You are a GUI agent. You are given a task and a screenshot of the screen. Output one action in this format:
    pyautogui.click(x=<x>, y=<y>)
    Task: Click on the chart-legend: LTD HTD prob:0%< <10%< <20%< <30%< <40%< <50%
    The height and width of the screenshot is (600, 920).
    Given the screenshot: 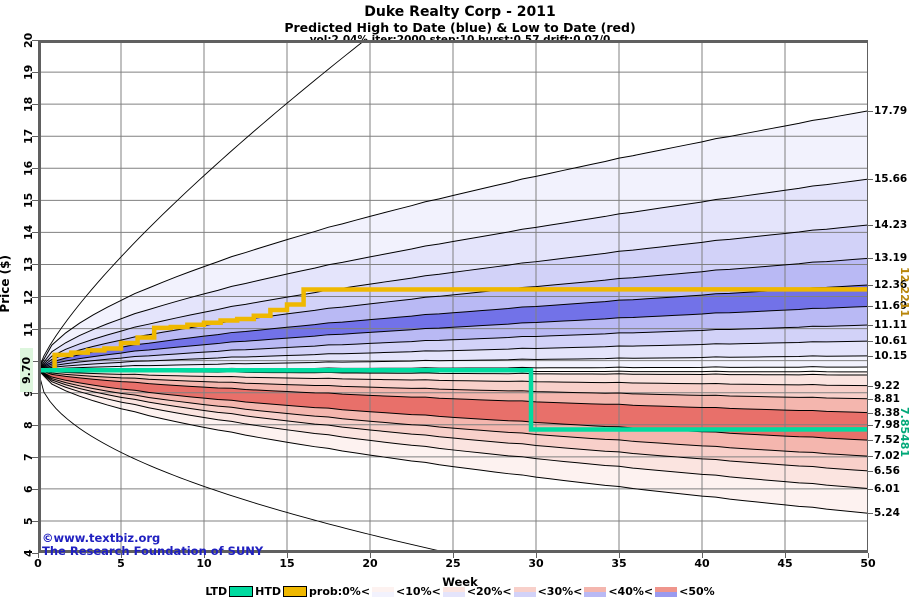 What is the action you would take?
    pyautogui.click(x=460, y=591)
    